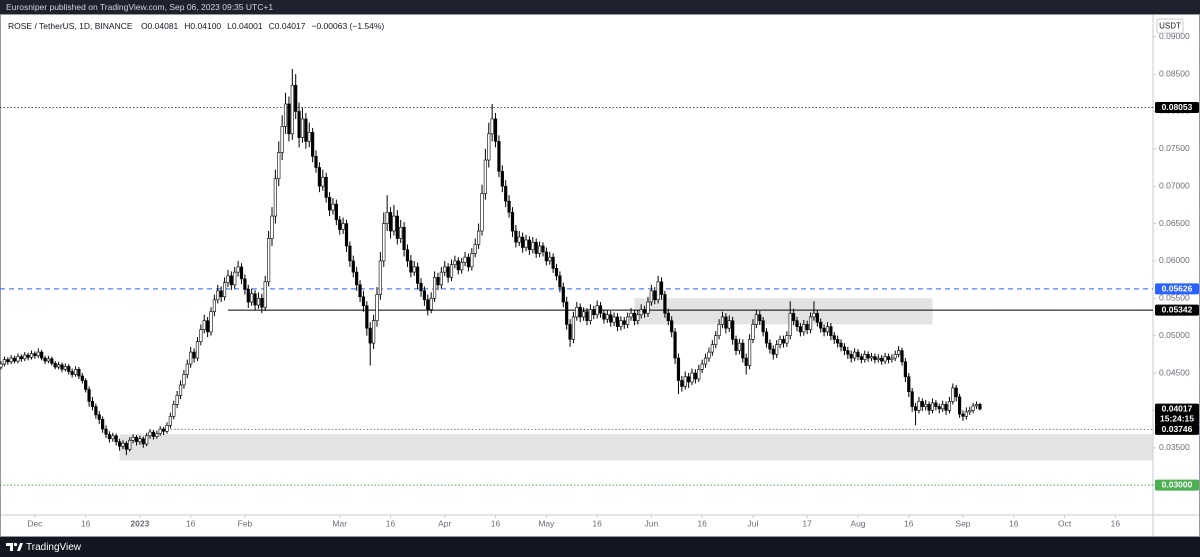  Describe the element at coordinates (1177, 107) in the screenshot. I see `price-tag-label: 0.08053` at that location.